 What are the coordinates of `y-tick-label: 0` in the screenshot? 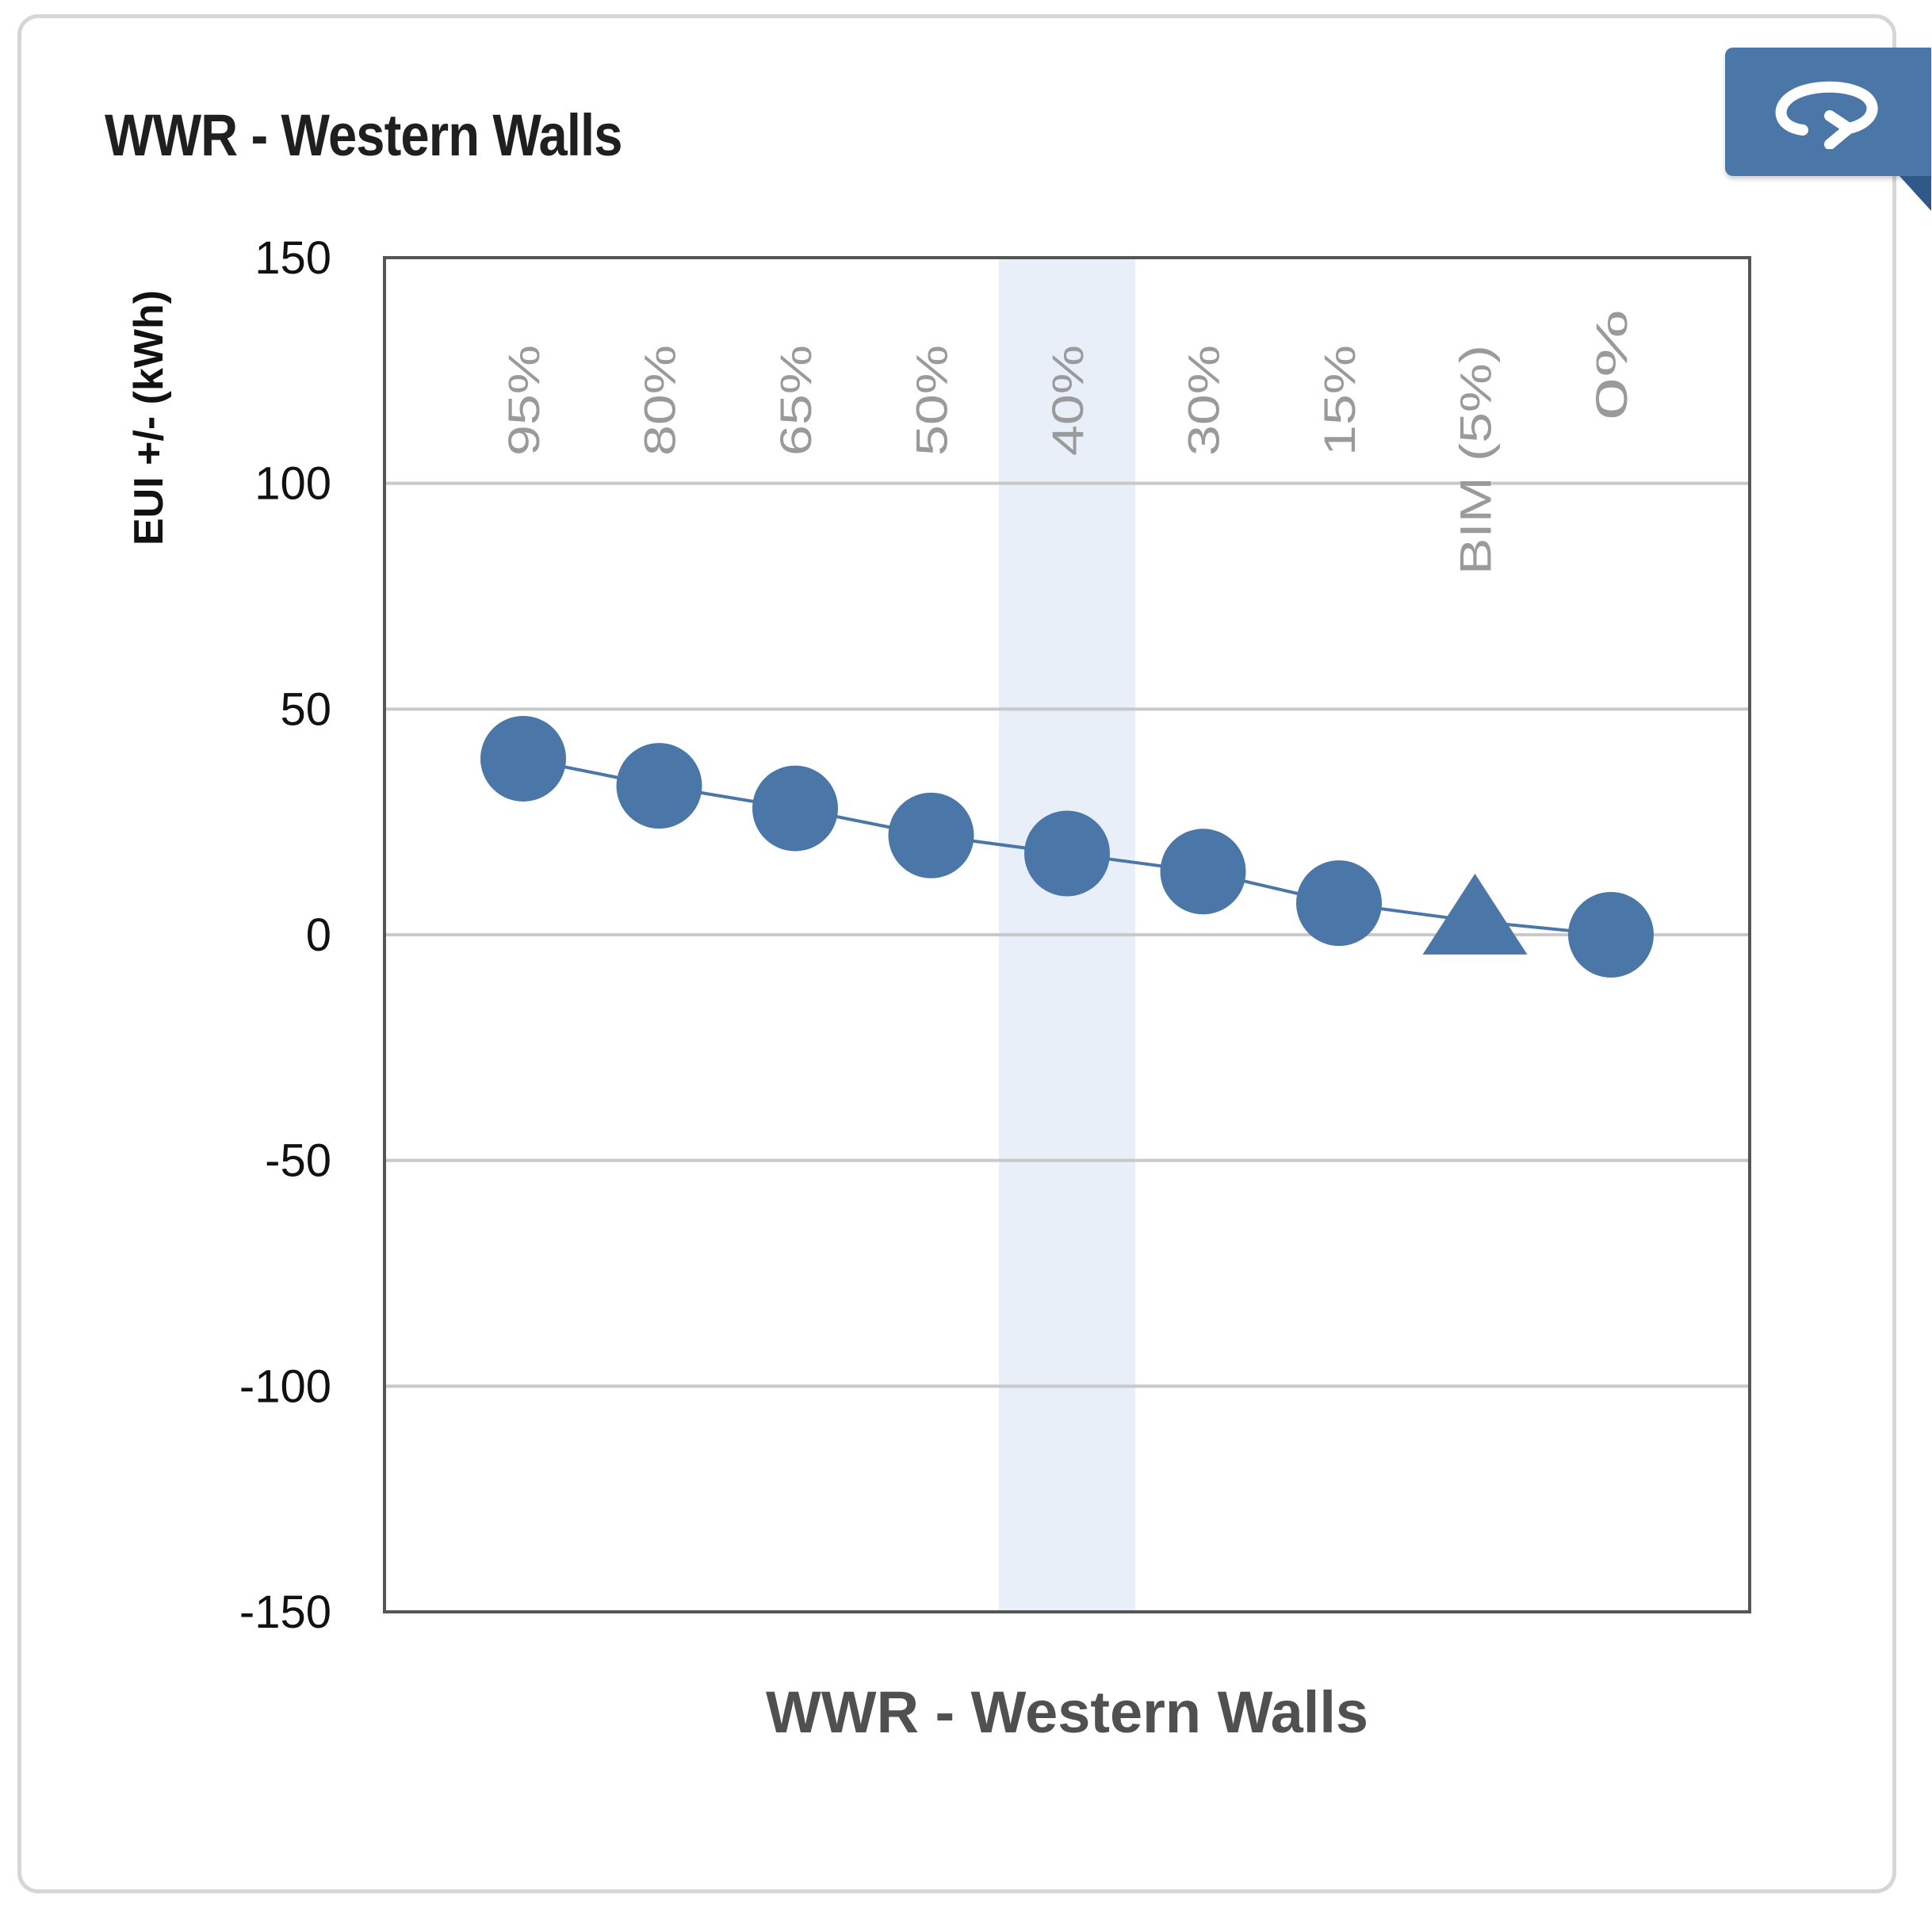 It's located at (318, 935).